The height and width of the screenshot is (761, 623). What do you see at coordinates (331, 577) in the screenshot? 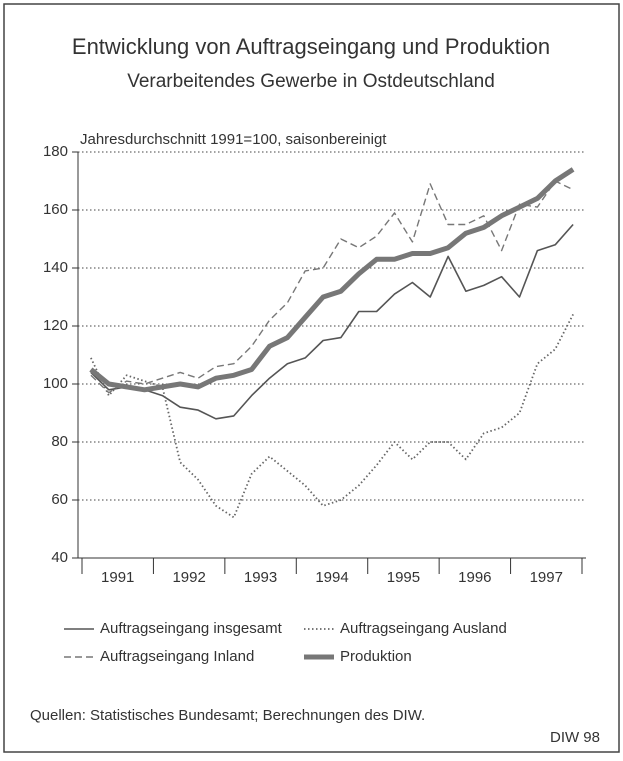
I see `x-tick-label: 1994` at bounding box center [331, 577].